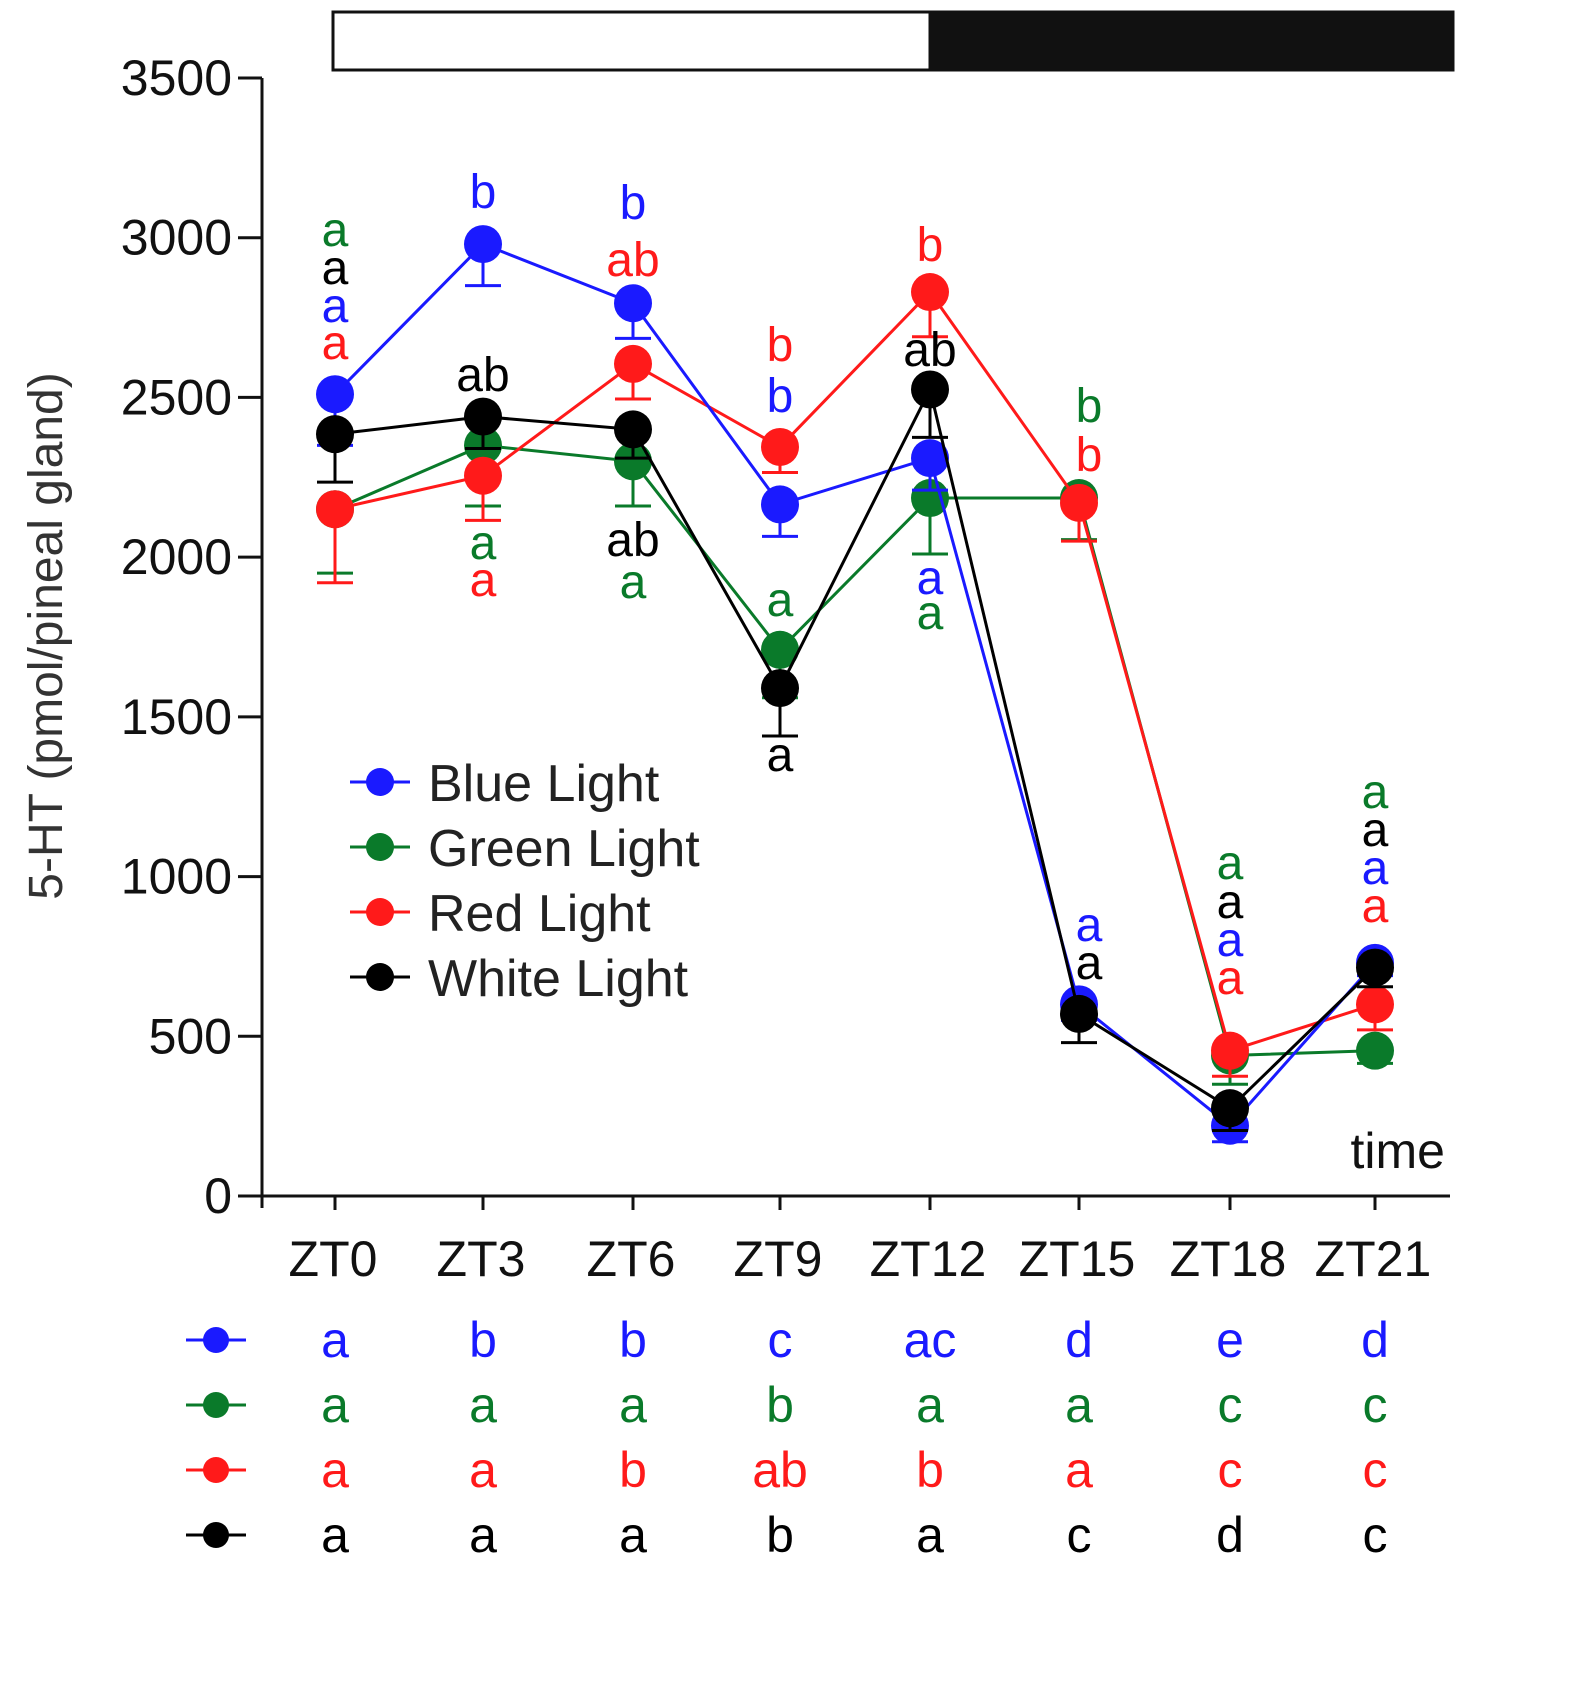 Image resolution: width=1590 pixels, height=1695 pixels. I want to click on legend-label: Red Light, so click(539, 914).